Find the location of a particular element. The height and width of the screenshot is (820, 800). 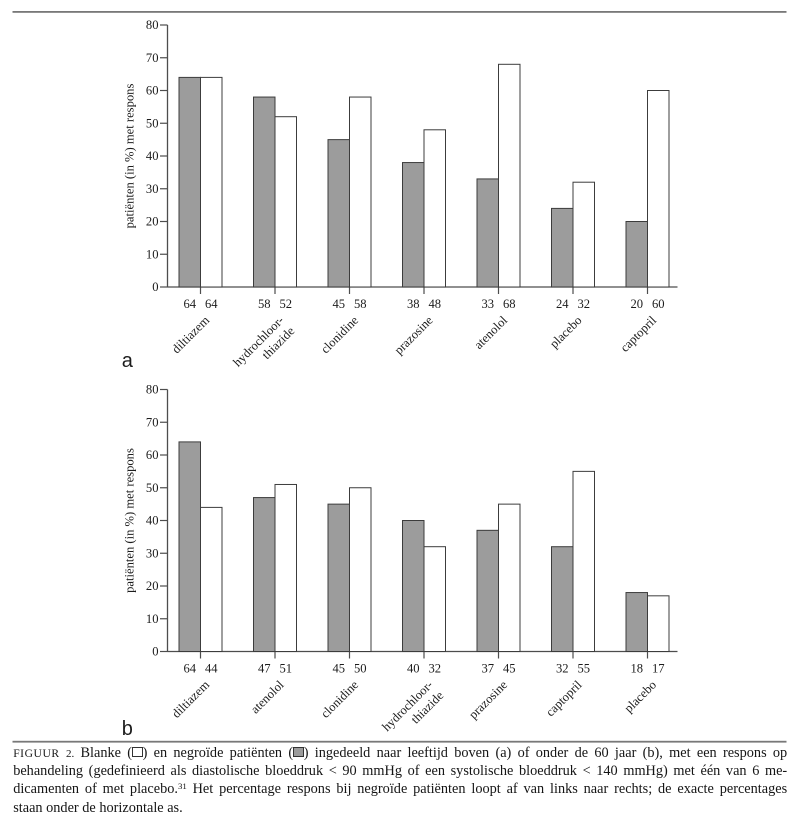

svg-text: a is located at coordinates (128, 361).